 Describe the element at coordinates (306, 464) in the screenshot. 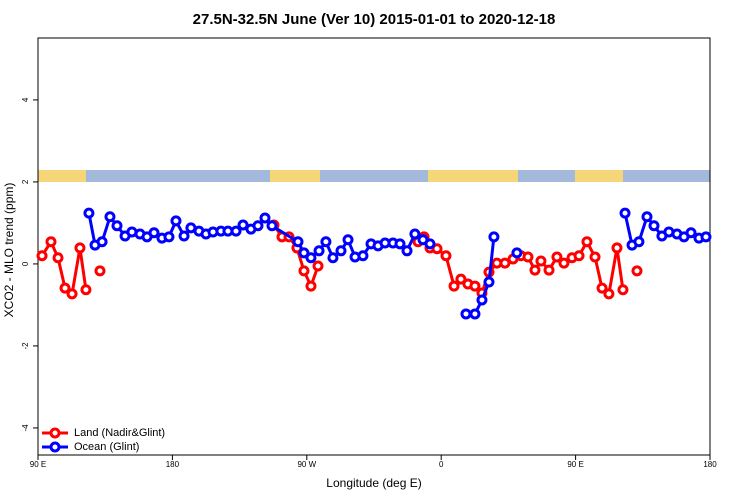

I see `x-tick-label: 90 W` at that location.